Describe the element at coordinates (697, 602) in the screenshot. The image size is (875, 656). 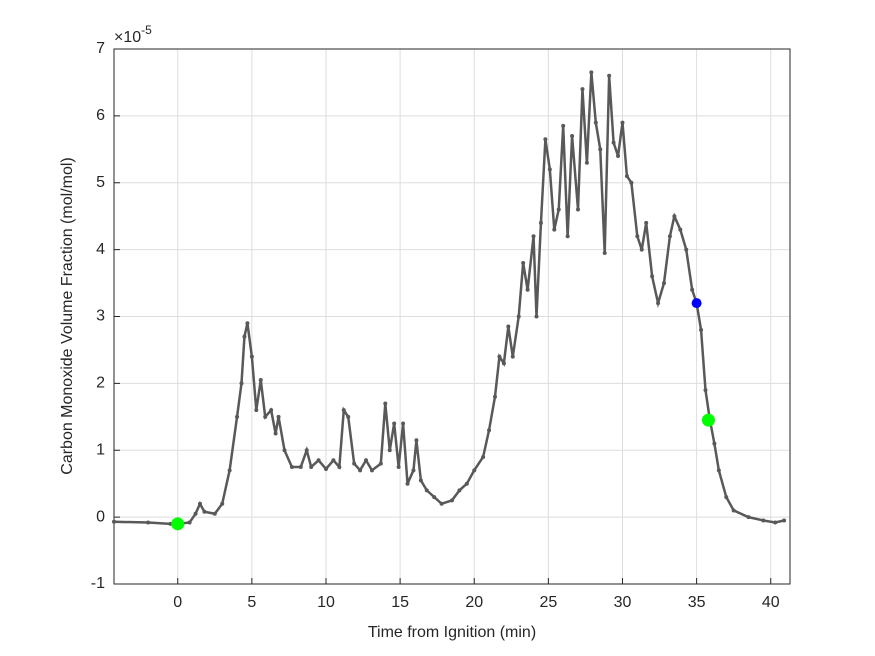
I see `x-tick-label: 35` at that location.